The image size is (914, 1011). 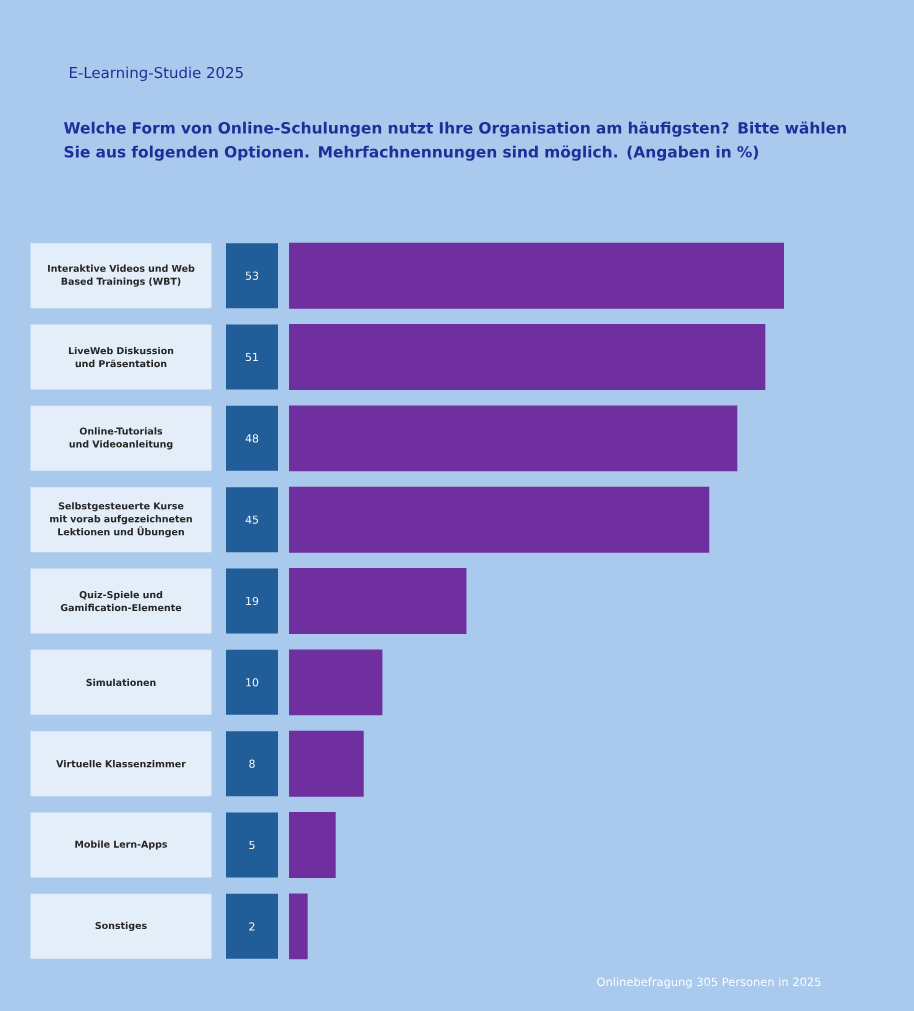 What do you see at coordinates (252, 438) in the screenshot?
I see `data-label: 48` at bounding box center [252, 438].